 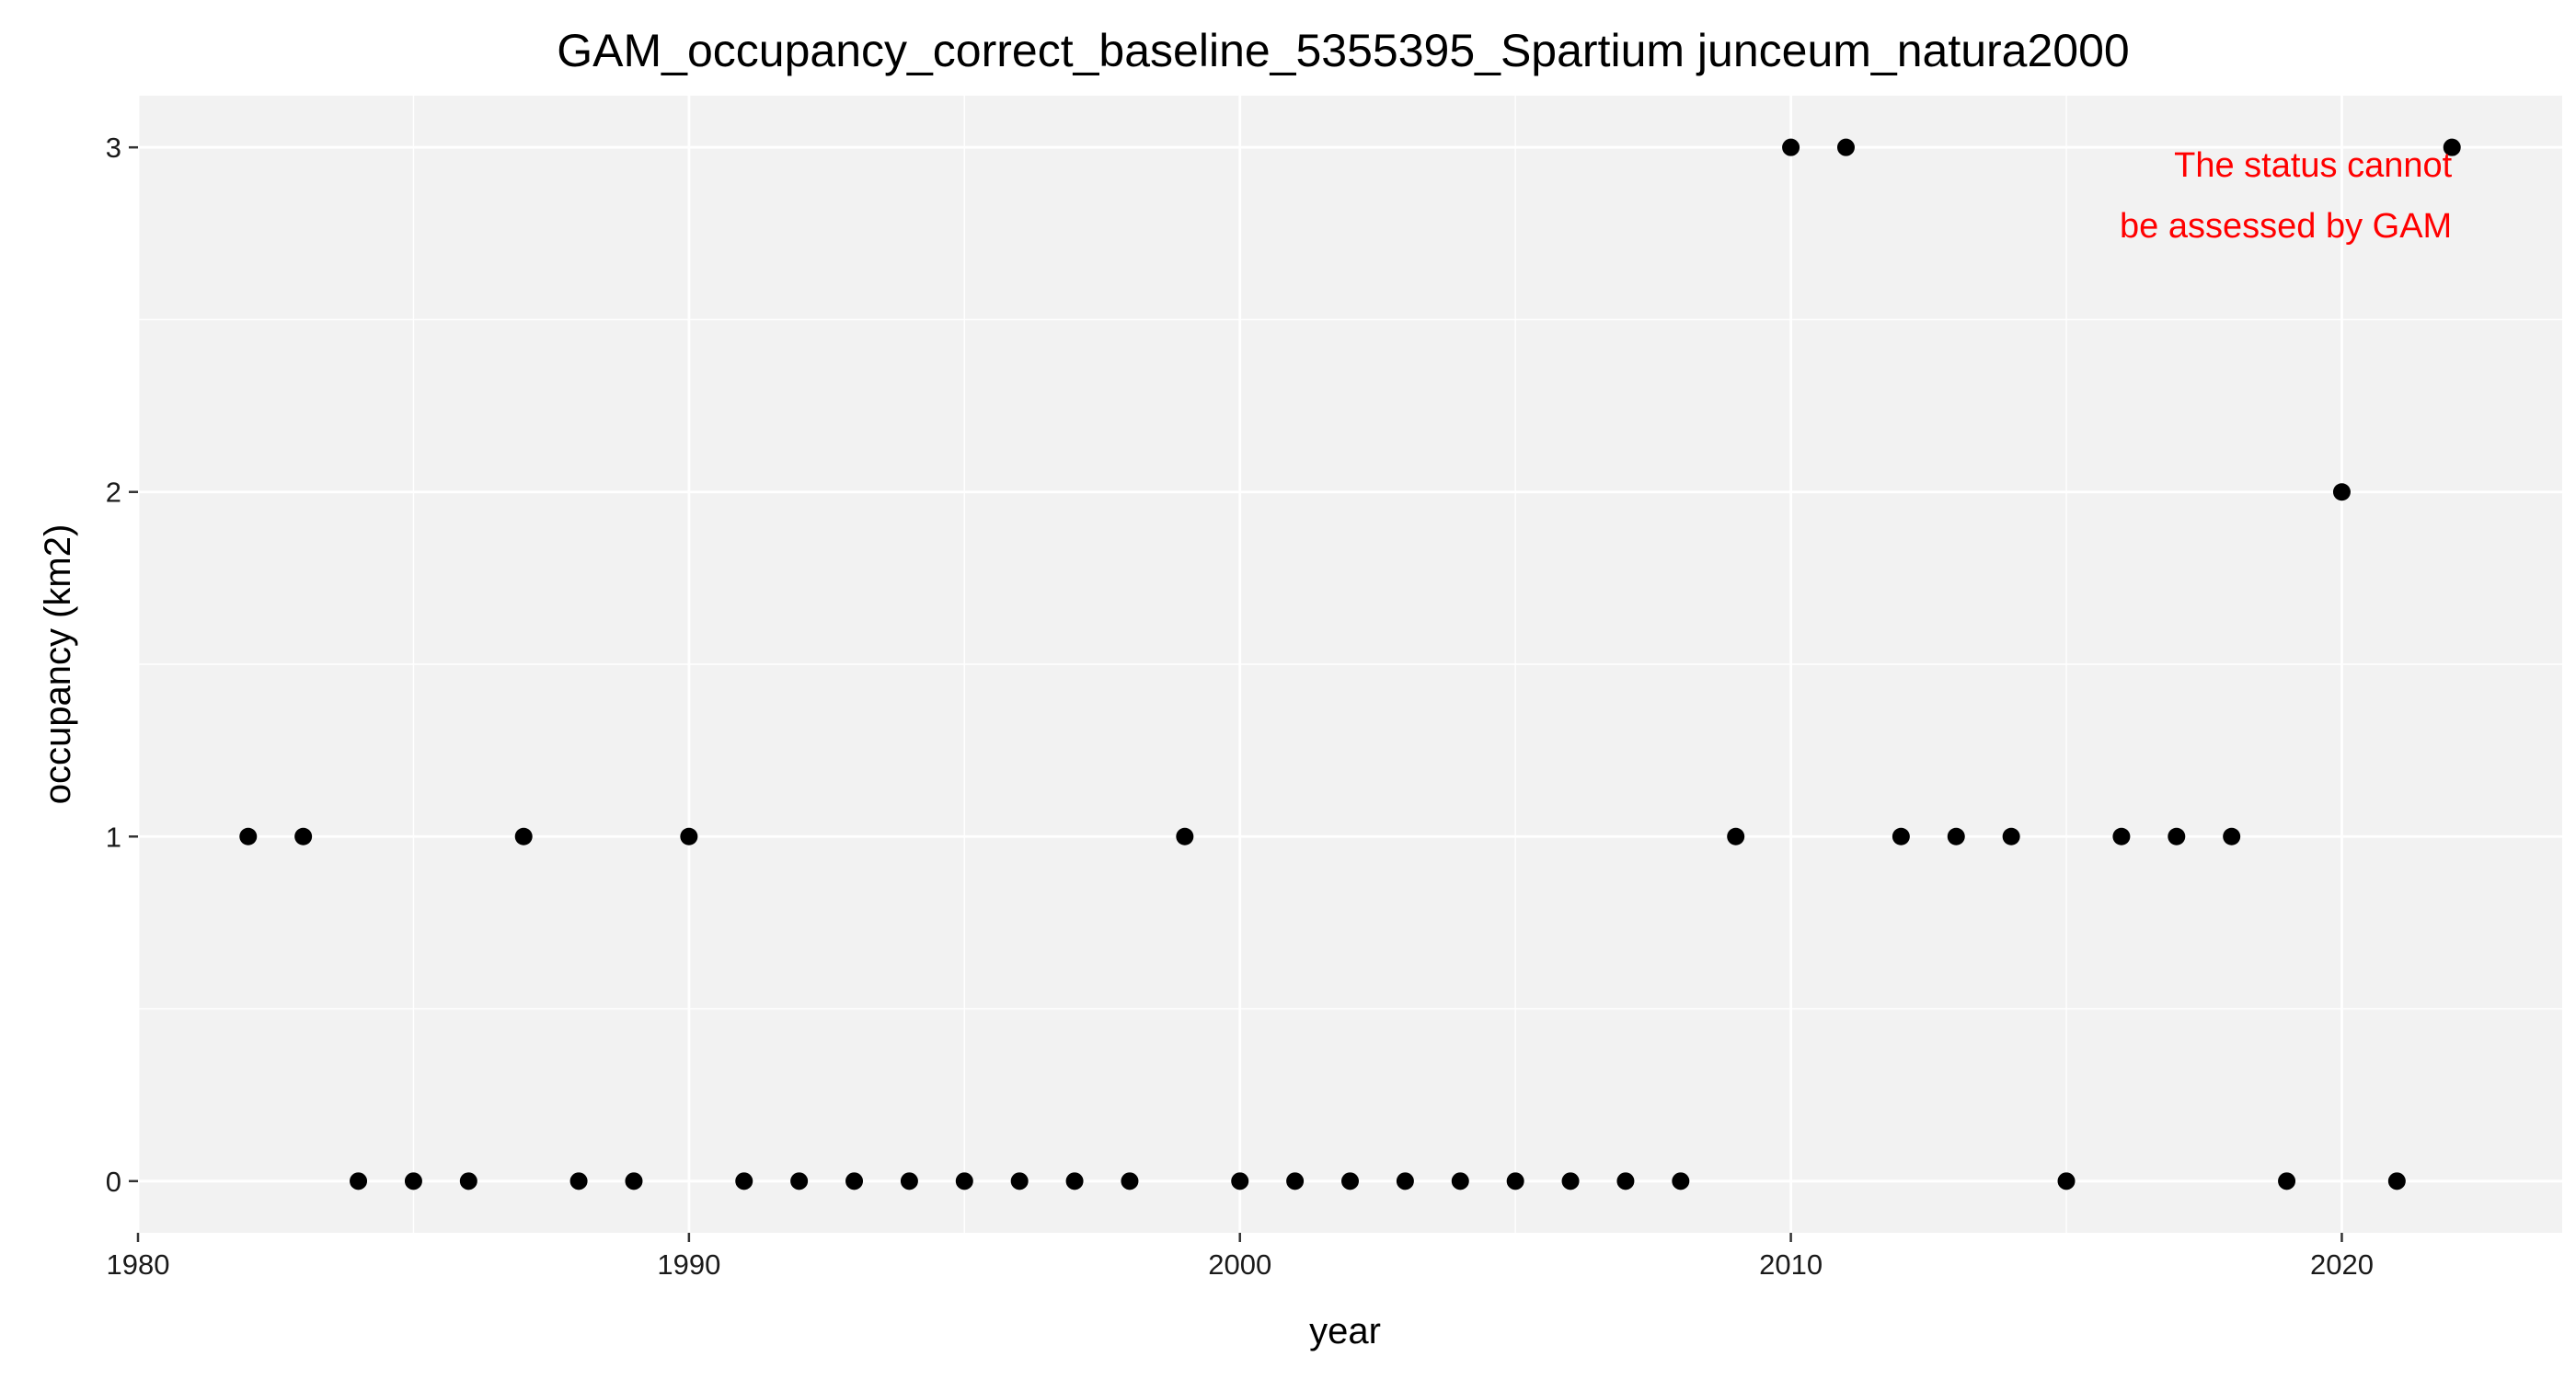 What do you see at coordinates (2342, 1264) in the screenshot?
I see `x-tick-label: 2020` at bounding box center [2342, 1264].